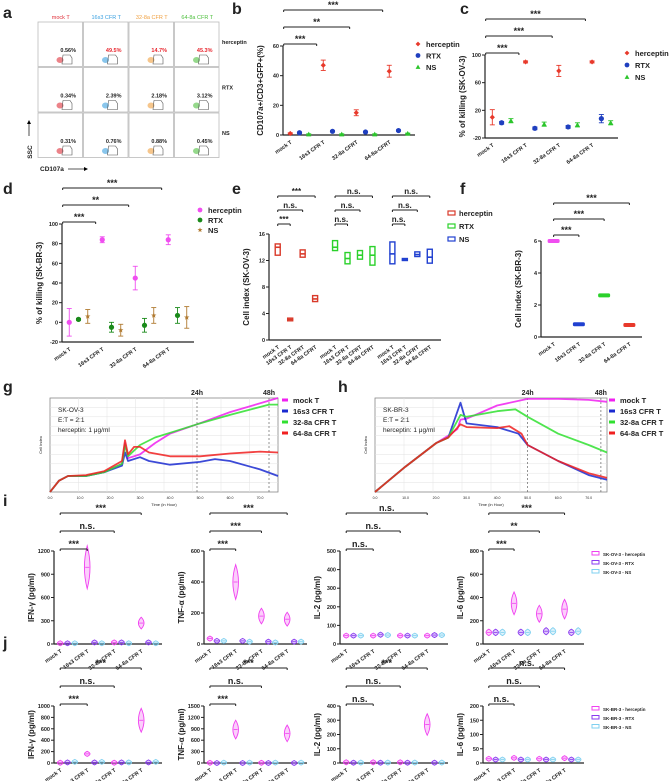  Describe the element at coordinates (642, 433) in the screenshot. I see `legend-label: 64-8a CFR T` at that location.